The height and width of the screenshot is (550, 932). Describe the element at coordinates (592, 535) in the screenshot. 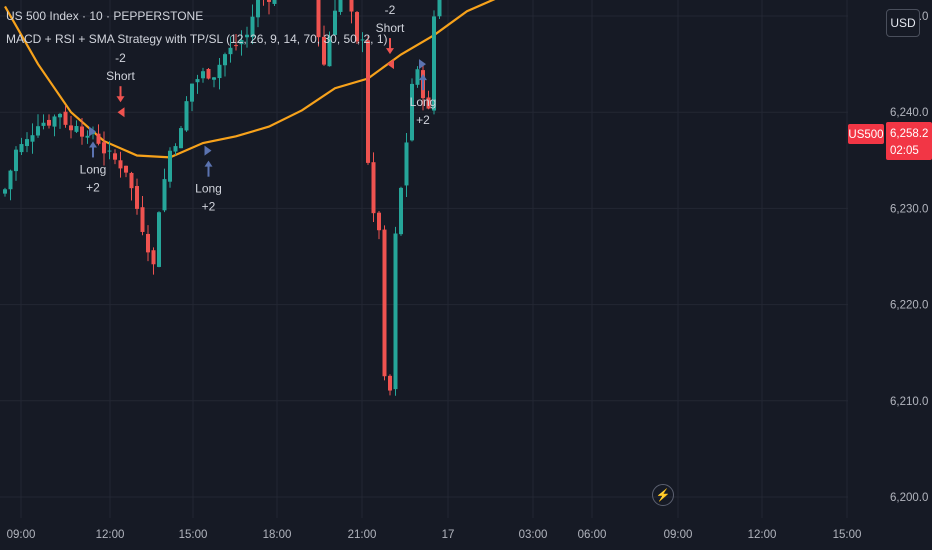

I see `x-tick-label: 06:00` at that location.